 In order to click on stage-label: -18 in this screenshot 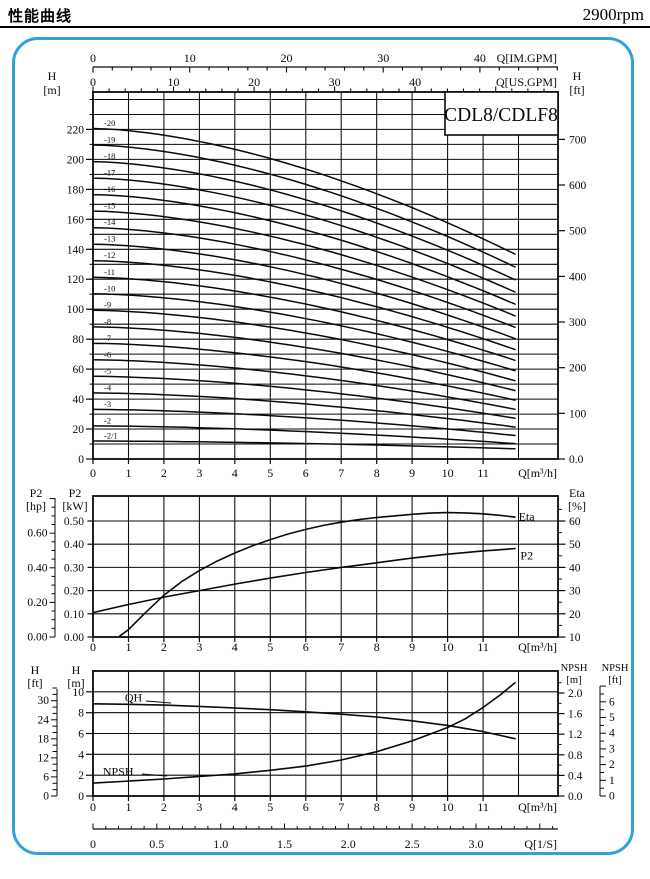, I will do `click(109, 156)`.